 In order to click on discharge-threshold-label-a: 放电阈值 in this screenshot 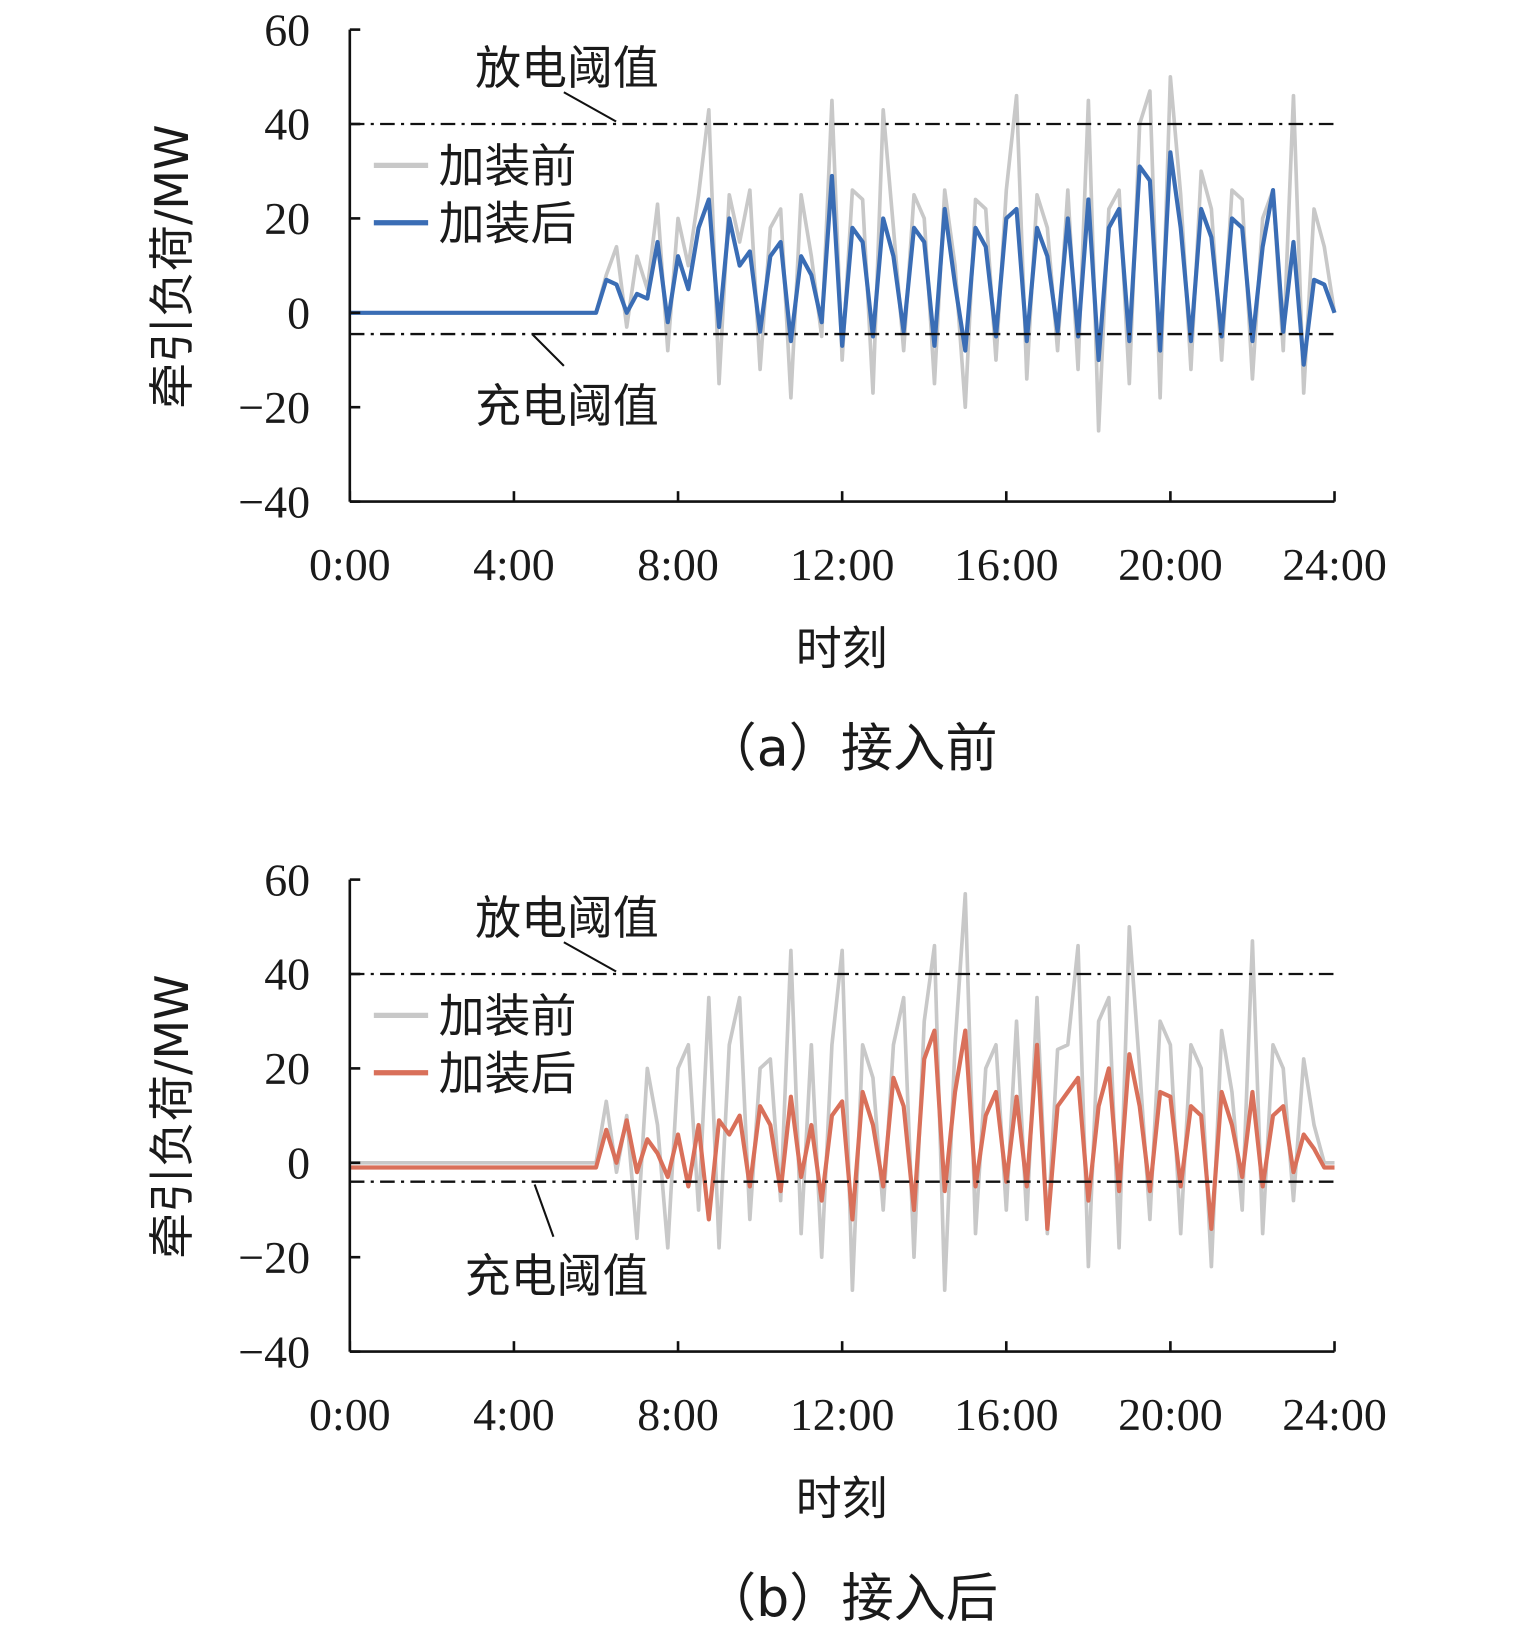, I will do `click(567, 68)`.